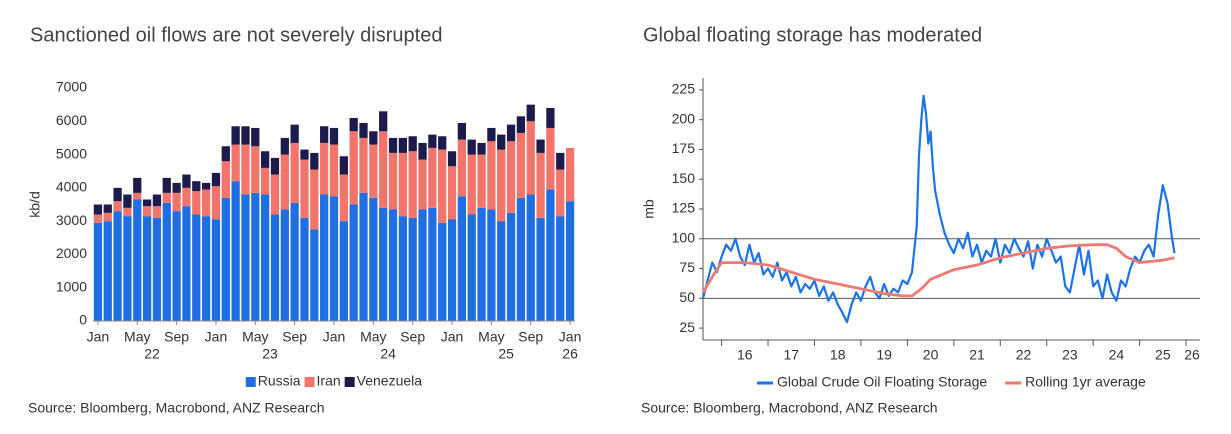  I want to click on y-axis-label: mb, so click(649, 209).